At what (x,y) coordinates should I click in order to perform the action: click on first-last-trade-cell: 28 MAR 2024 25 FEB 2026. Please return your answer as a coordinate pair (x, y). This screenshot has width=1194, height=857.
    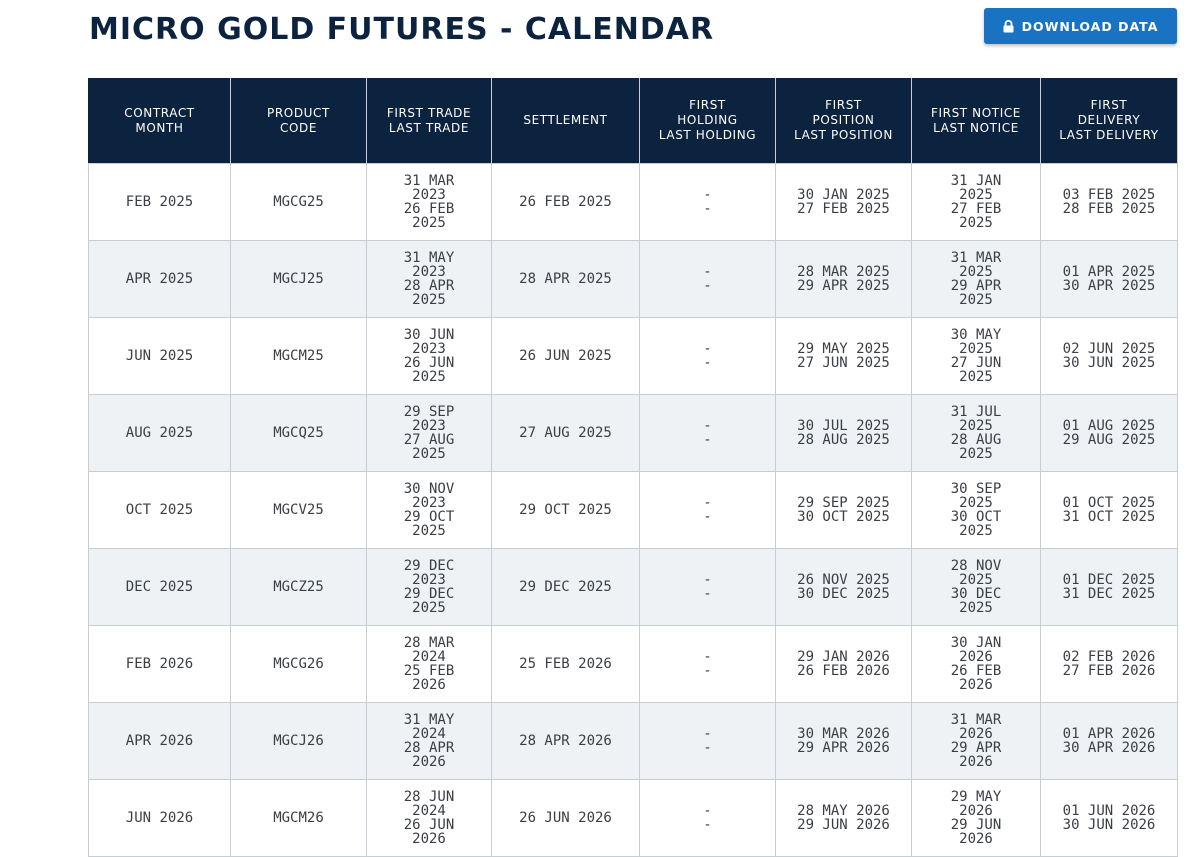
    Looking at the image, I should click on (429, 664).